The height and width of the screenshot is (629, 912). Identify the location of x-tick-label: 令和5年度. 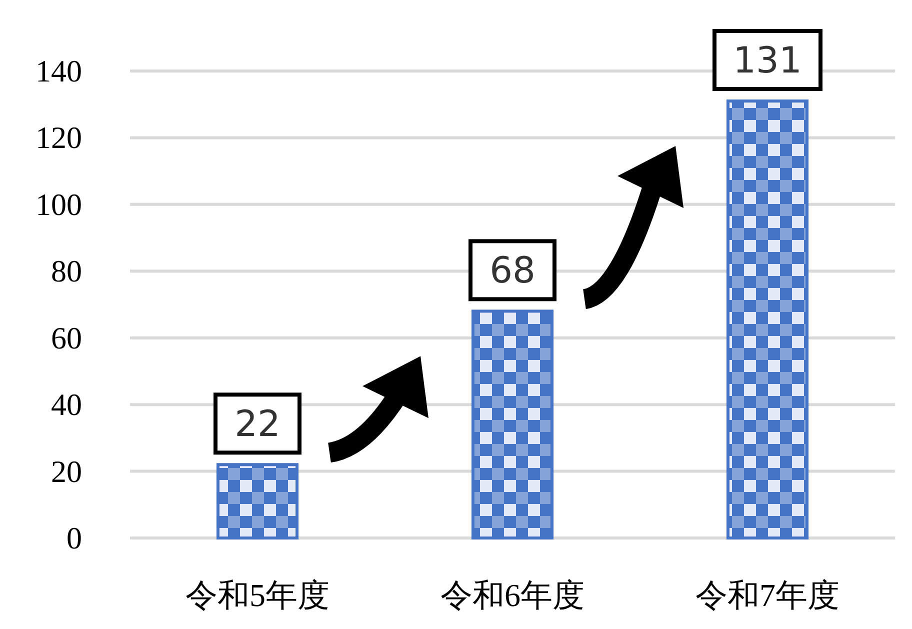
(258, 595).